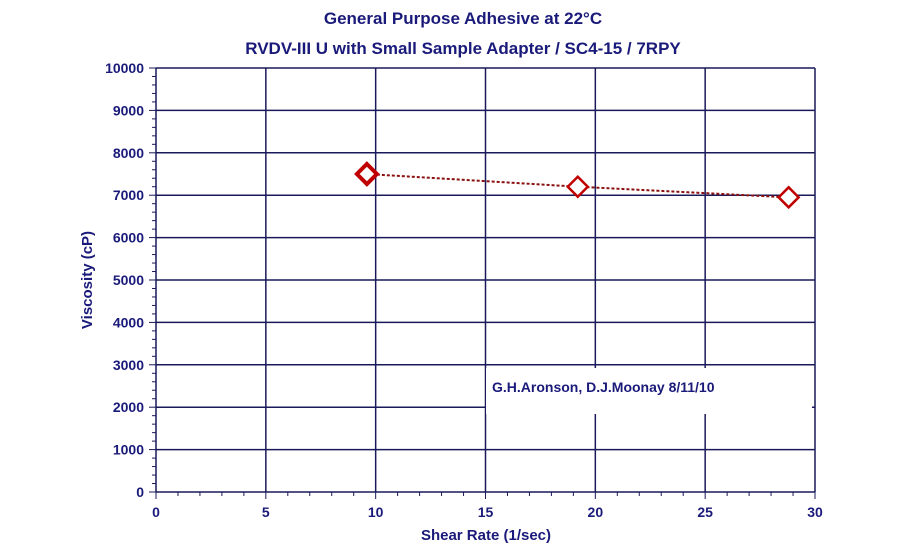 This screenshot has height=550, width=900. Describe the element at coordinates (128, 153) in the screenshot. I see `y-tick-label: 8000` at that location.